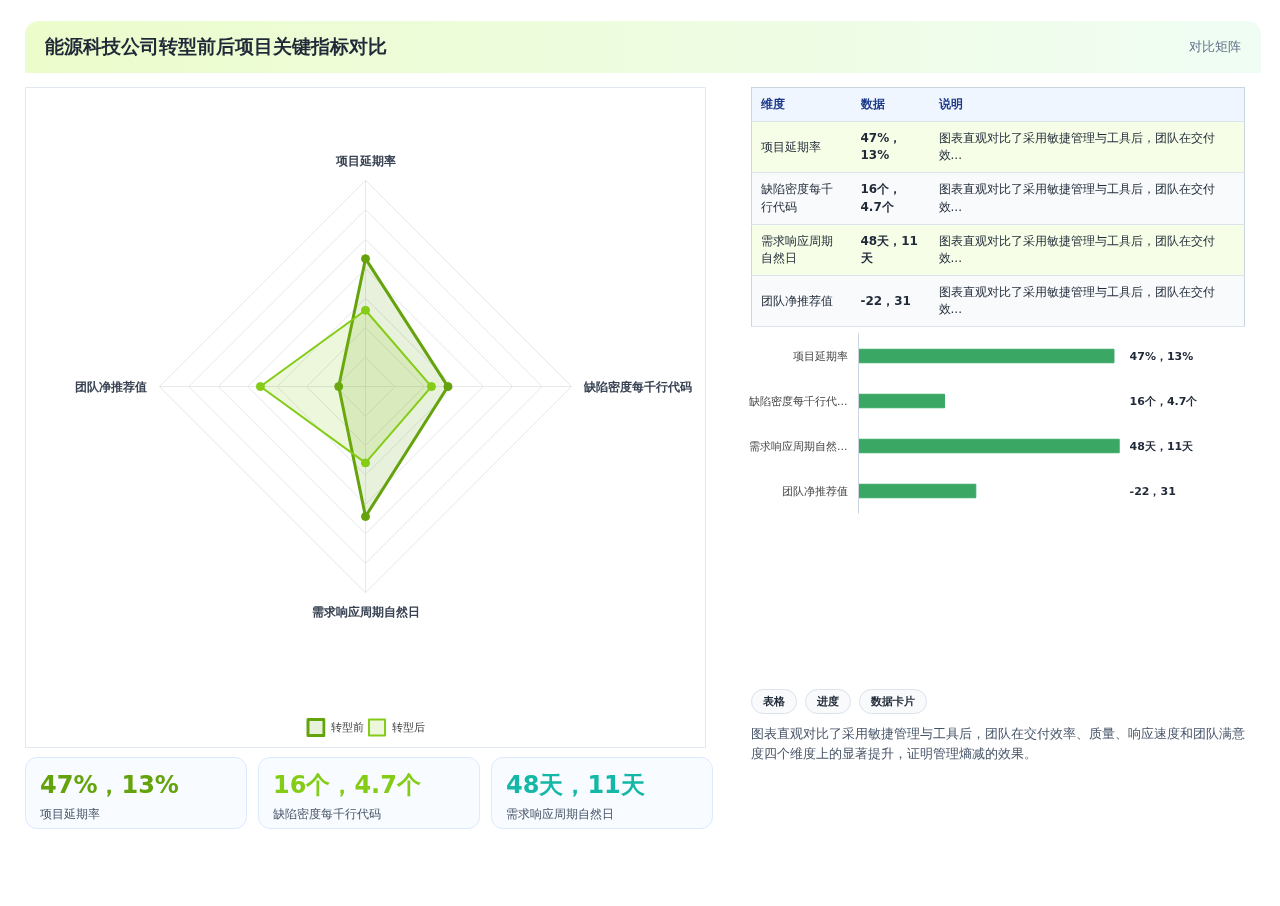 The height and width of the screenshot is (906, 1280). Describe the element at coordinates (774, 701) in the screenshot. I see `text: 表格` at that location.